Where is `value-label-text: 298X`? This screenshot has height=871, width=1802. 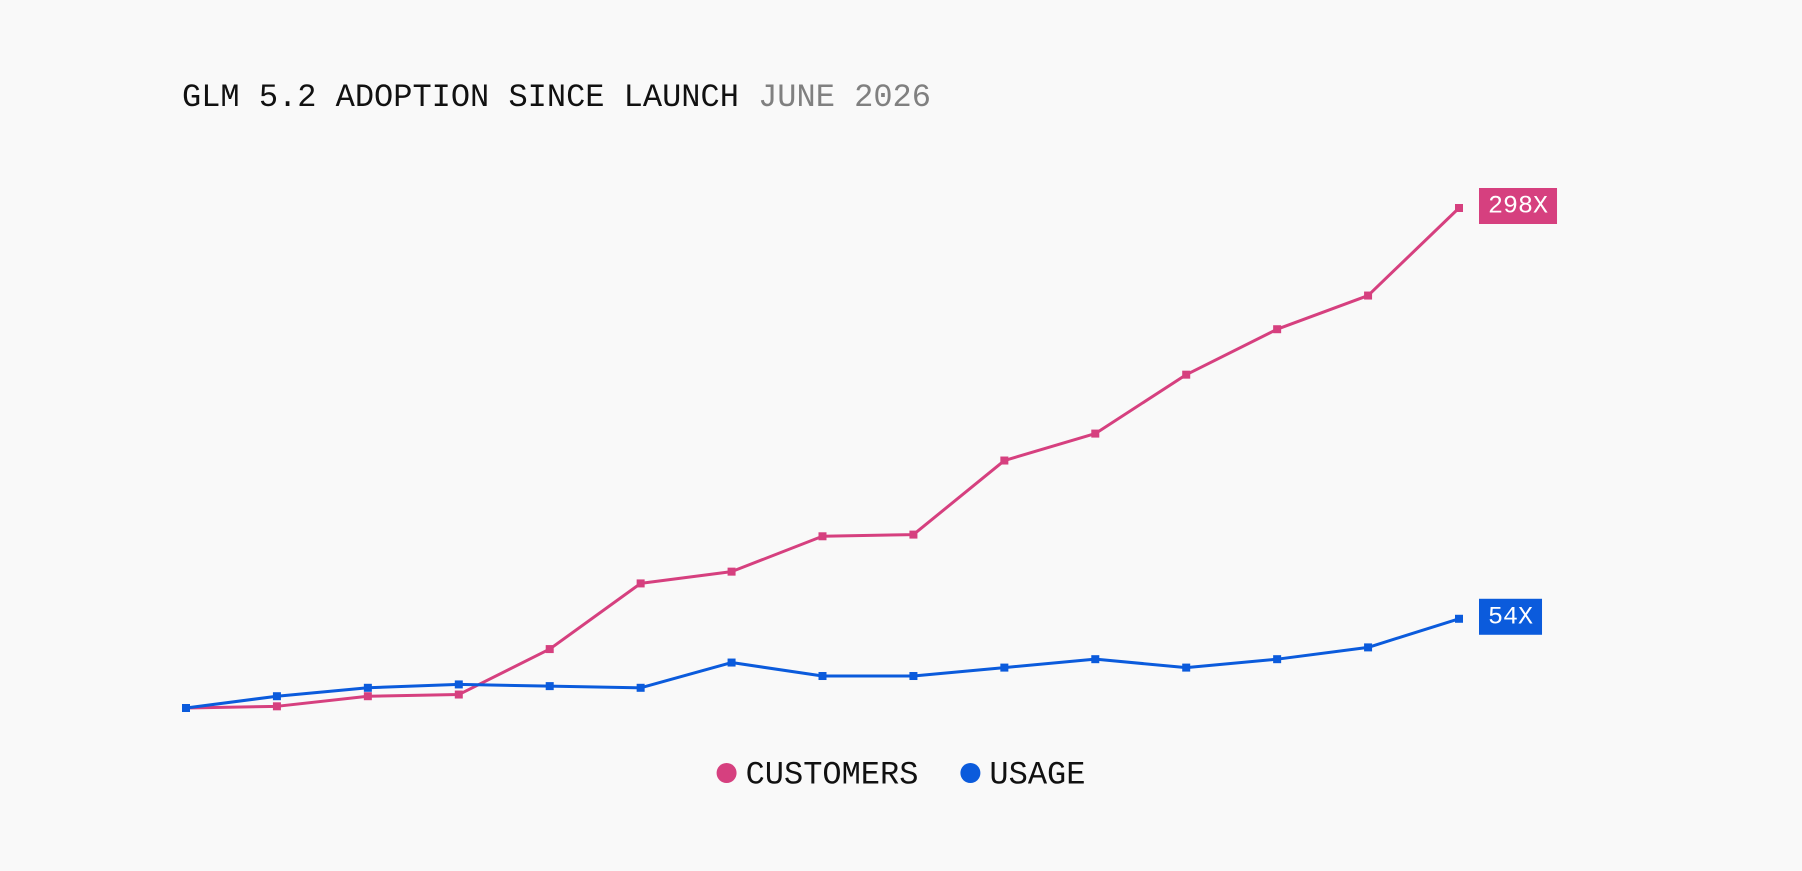 value-label-text: 298X is located at coordinates (1518, 206).